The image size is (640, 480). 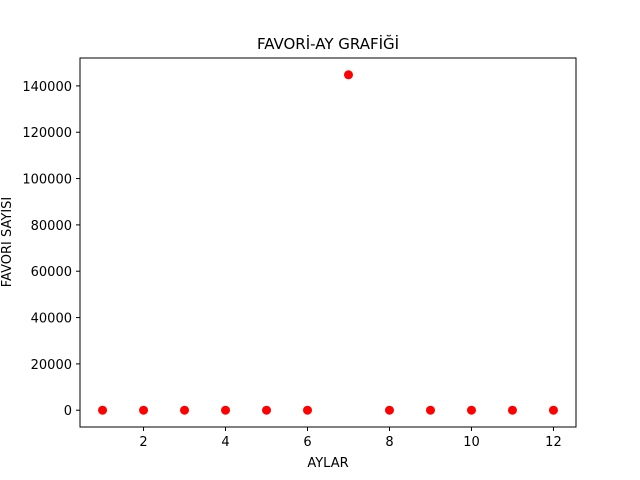 What do you see at coordinates (225, 442) in the screenshot?
I see `x-tick-label: 4` at bounding box center [225, 442].